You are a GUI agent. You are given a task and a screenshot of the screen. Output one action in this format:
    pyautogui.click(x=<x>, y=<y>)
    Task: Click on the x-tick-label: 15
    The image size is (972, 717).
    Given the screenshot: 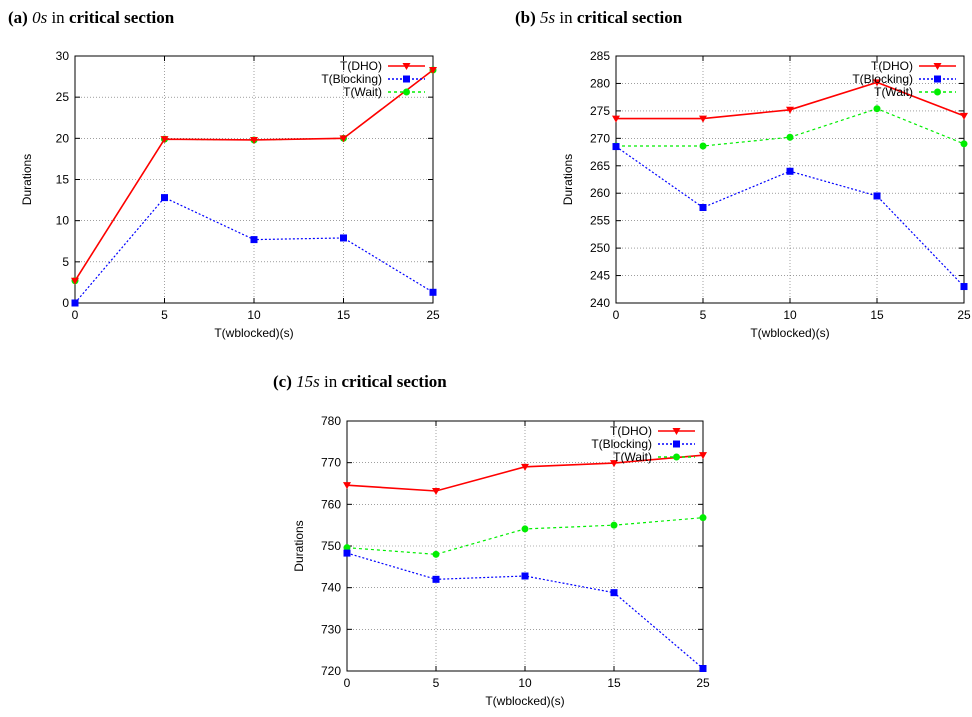 What is the action you would take?
    pyautogui.click(x=877, y=315)
    